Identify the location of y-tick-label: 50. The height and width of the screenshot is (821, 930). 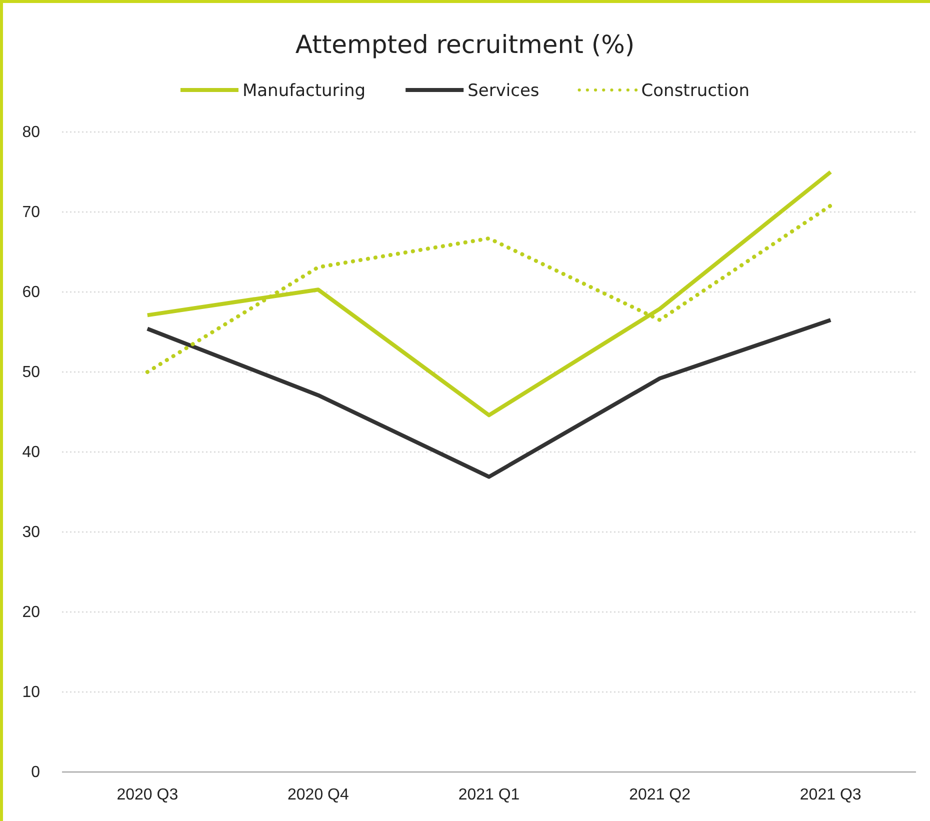
(31, 373).